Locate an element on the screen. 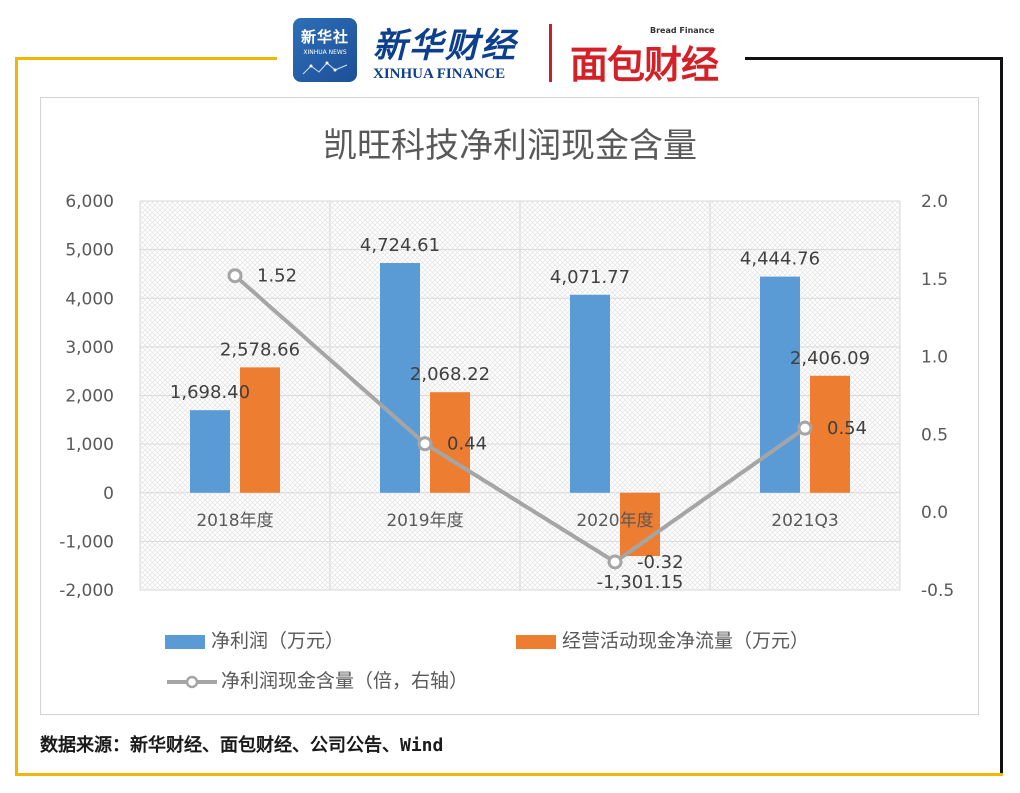 This screenshot has height=793, width=1020. data-label-cash-ratio: 1.52 is located at coordinates (277, 276).